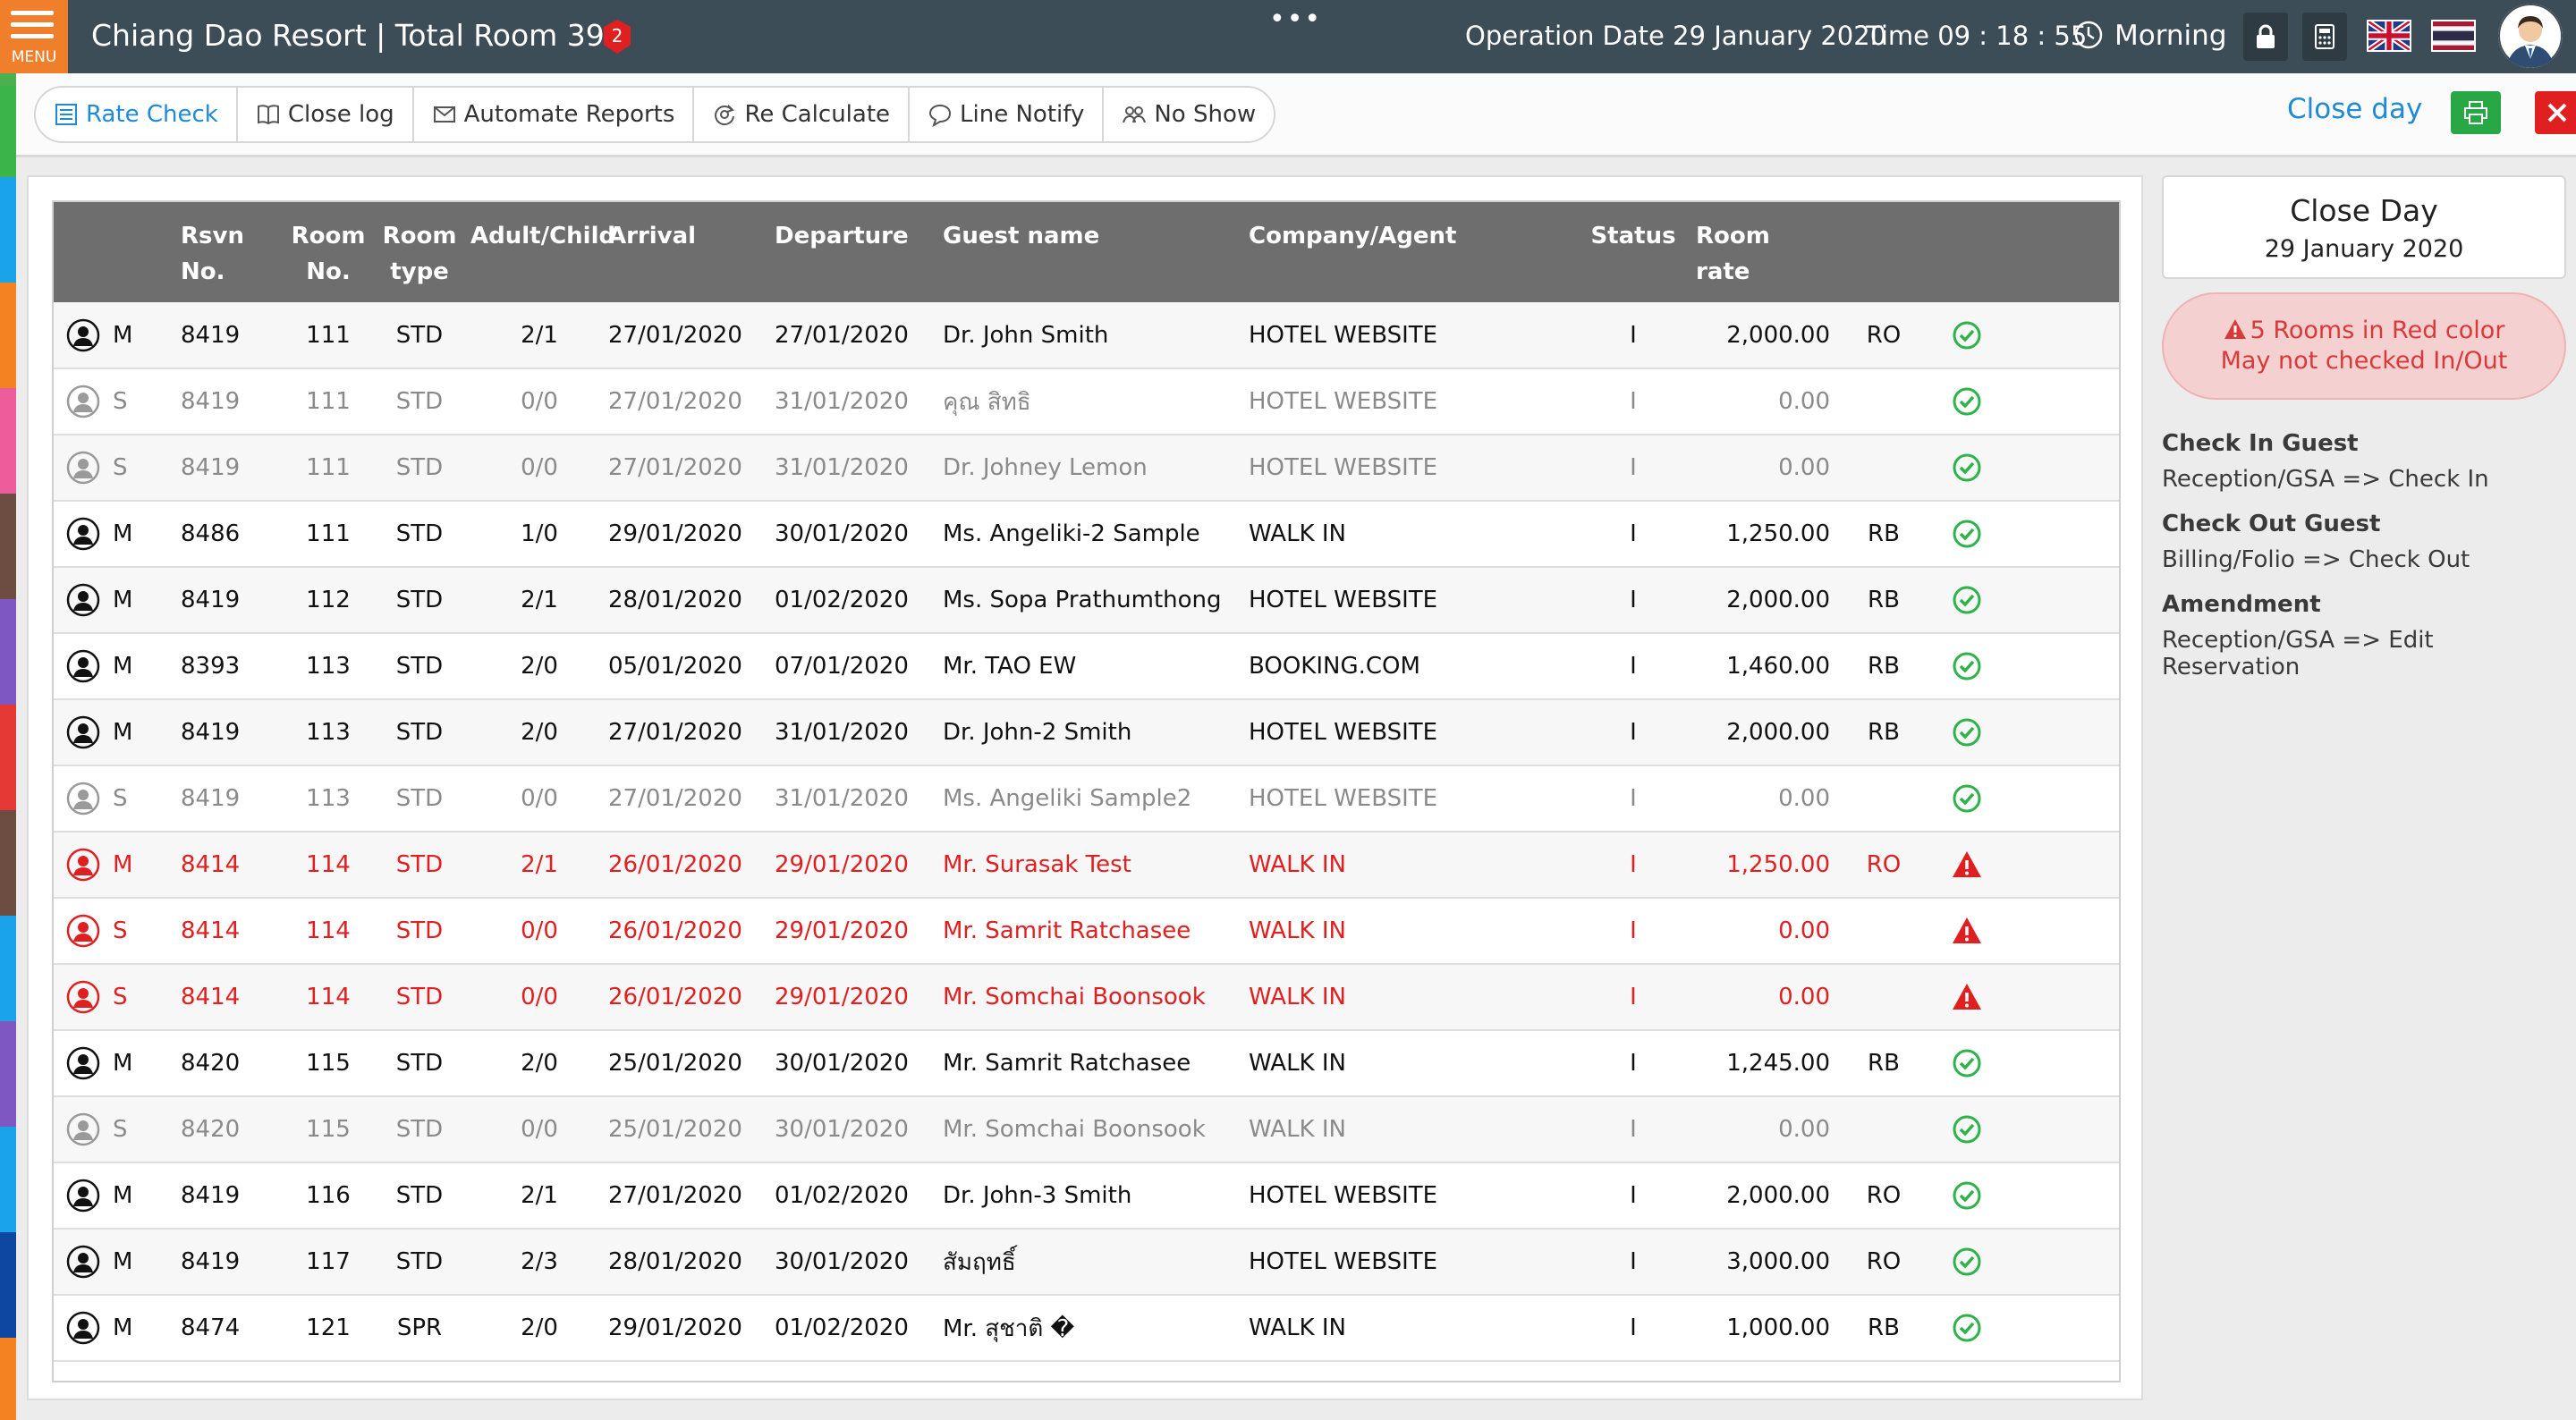  What do you see at coordinates (326, 114) in the screenshot?
I see `close-log-button: Close log` at bounding box center [326, 114].